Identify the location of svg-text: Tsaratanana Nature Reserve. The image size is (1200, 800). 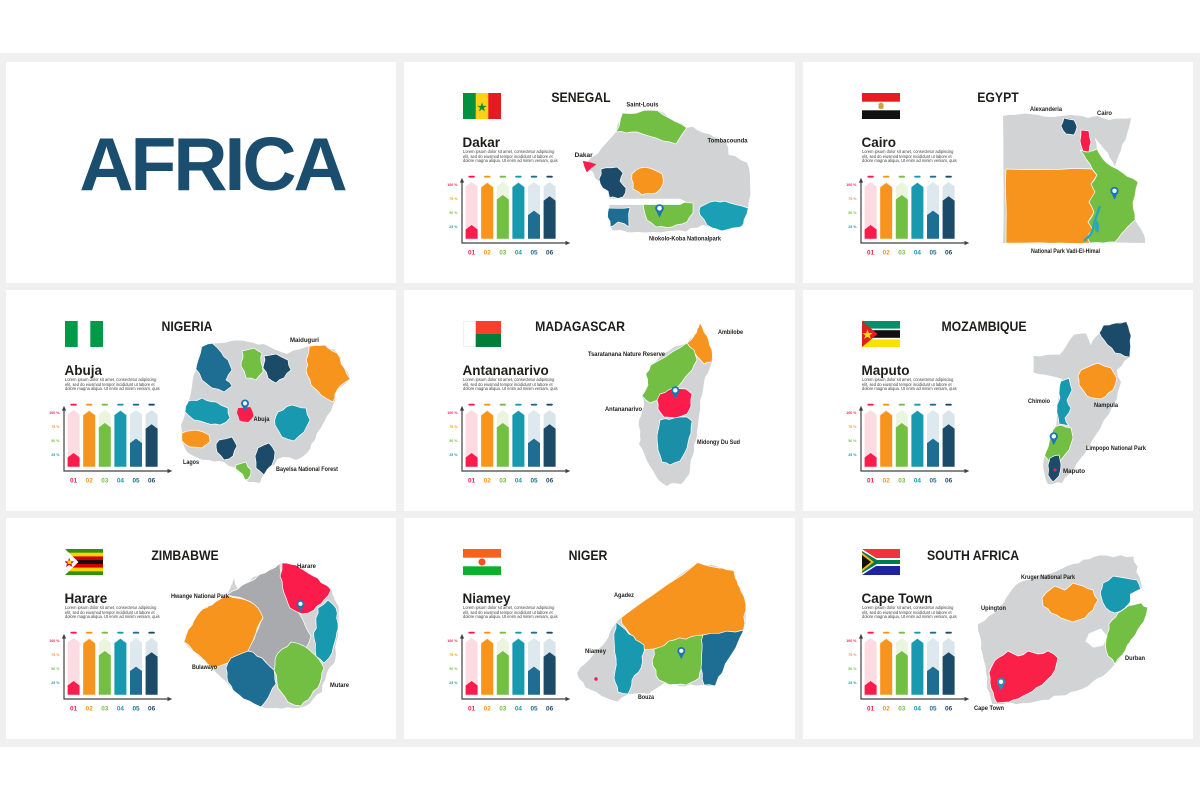
(626, 354).